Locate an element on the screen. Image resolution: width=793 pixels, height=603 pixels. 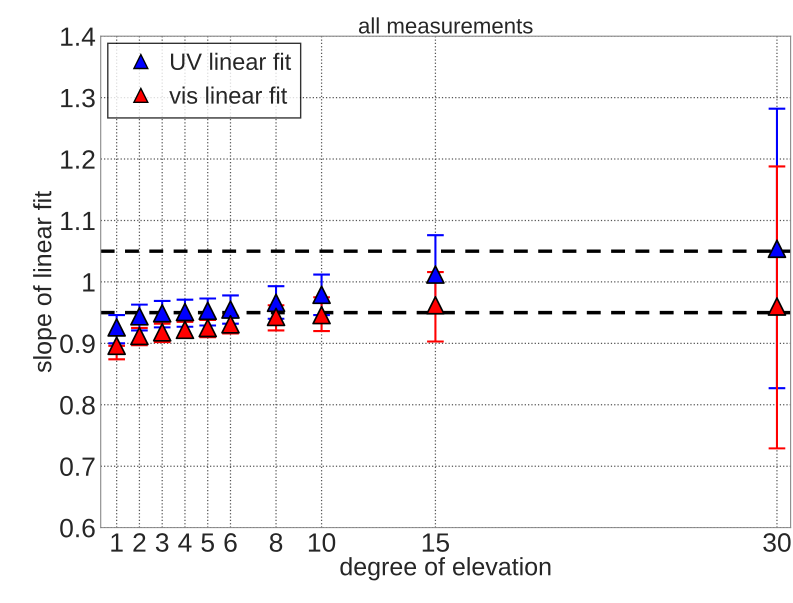
x-tick-label: 1 is located at coordinates (117, 542).